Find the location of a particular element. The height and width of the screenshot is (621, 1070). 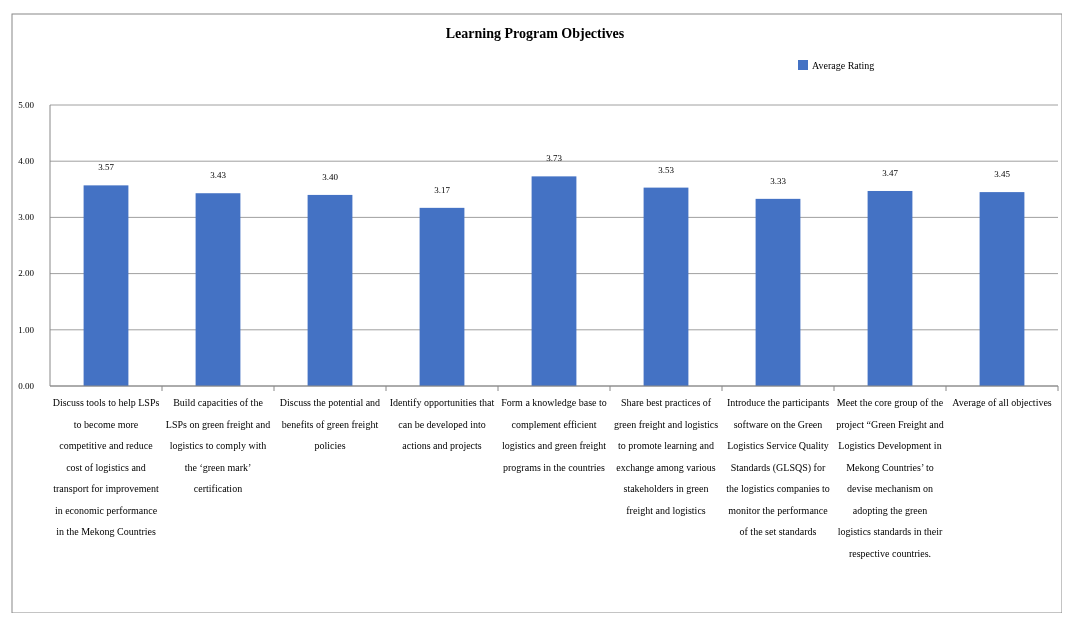

y-tick-label: 4.00 is located at coordinates (26, 161).